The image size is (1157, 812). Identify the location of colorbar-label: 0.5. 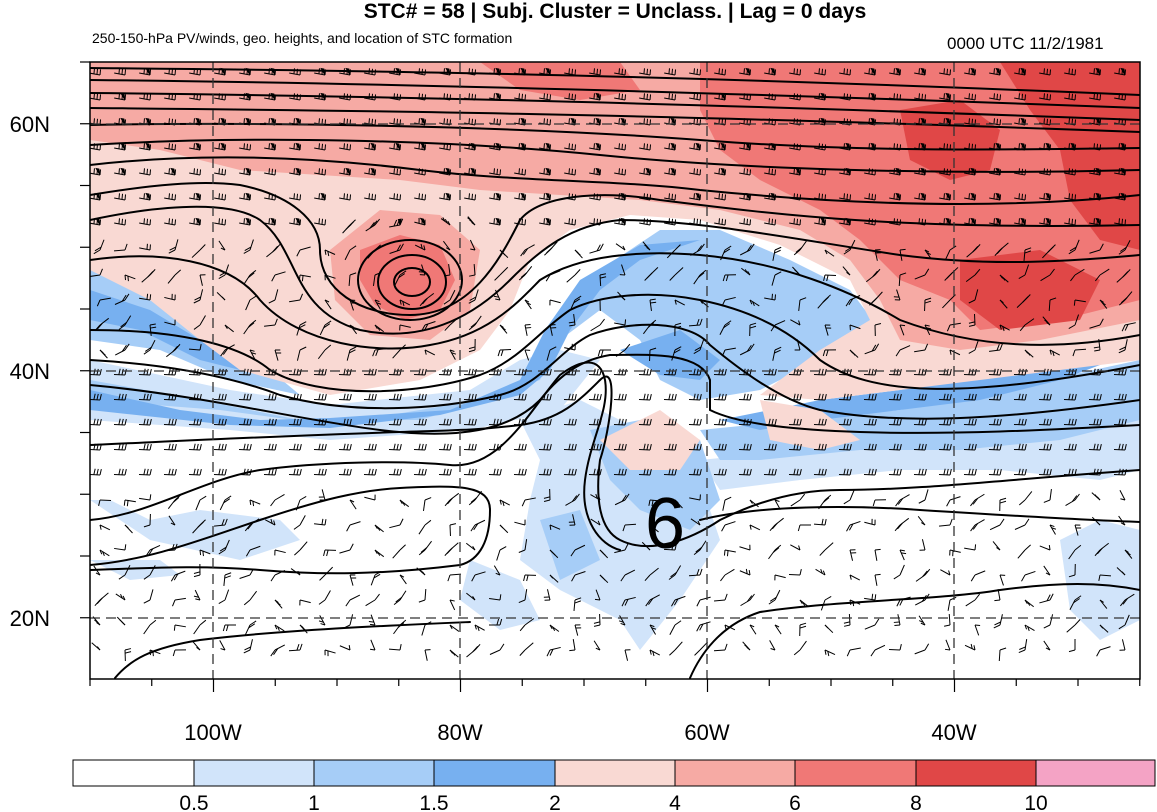
(193, 802).